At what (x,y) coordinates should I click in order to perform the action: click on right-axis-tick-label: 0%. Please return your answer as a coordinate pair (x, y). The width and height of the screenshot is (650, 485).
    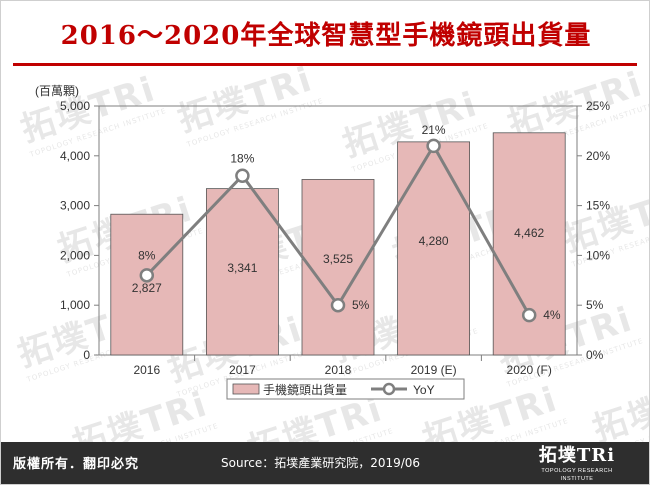
    Looking at the image, I should click on (595, 355).